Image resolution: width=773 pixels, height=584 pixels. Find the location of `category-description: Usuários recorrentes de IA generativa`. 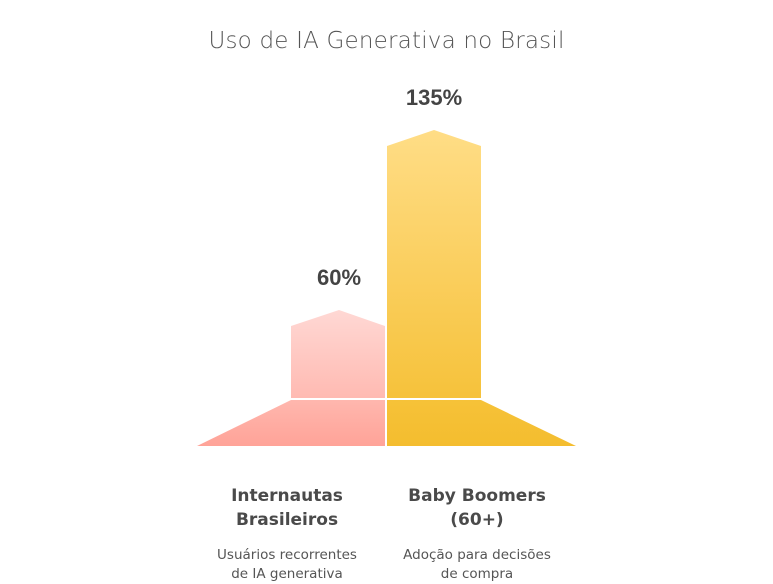

category-description: Usuários recorrentes de IA generativa is located at coordinates (287, 565).